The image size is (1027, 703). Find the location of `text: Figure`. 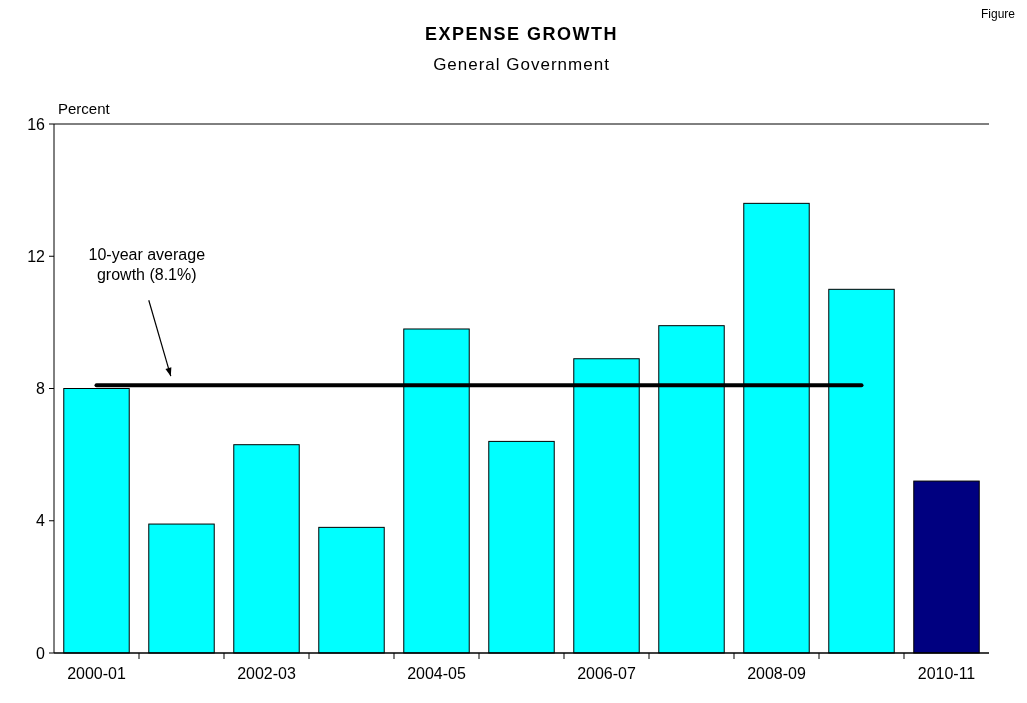

text: Figure is located at coordinates (998, 14).